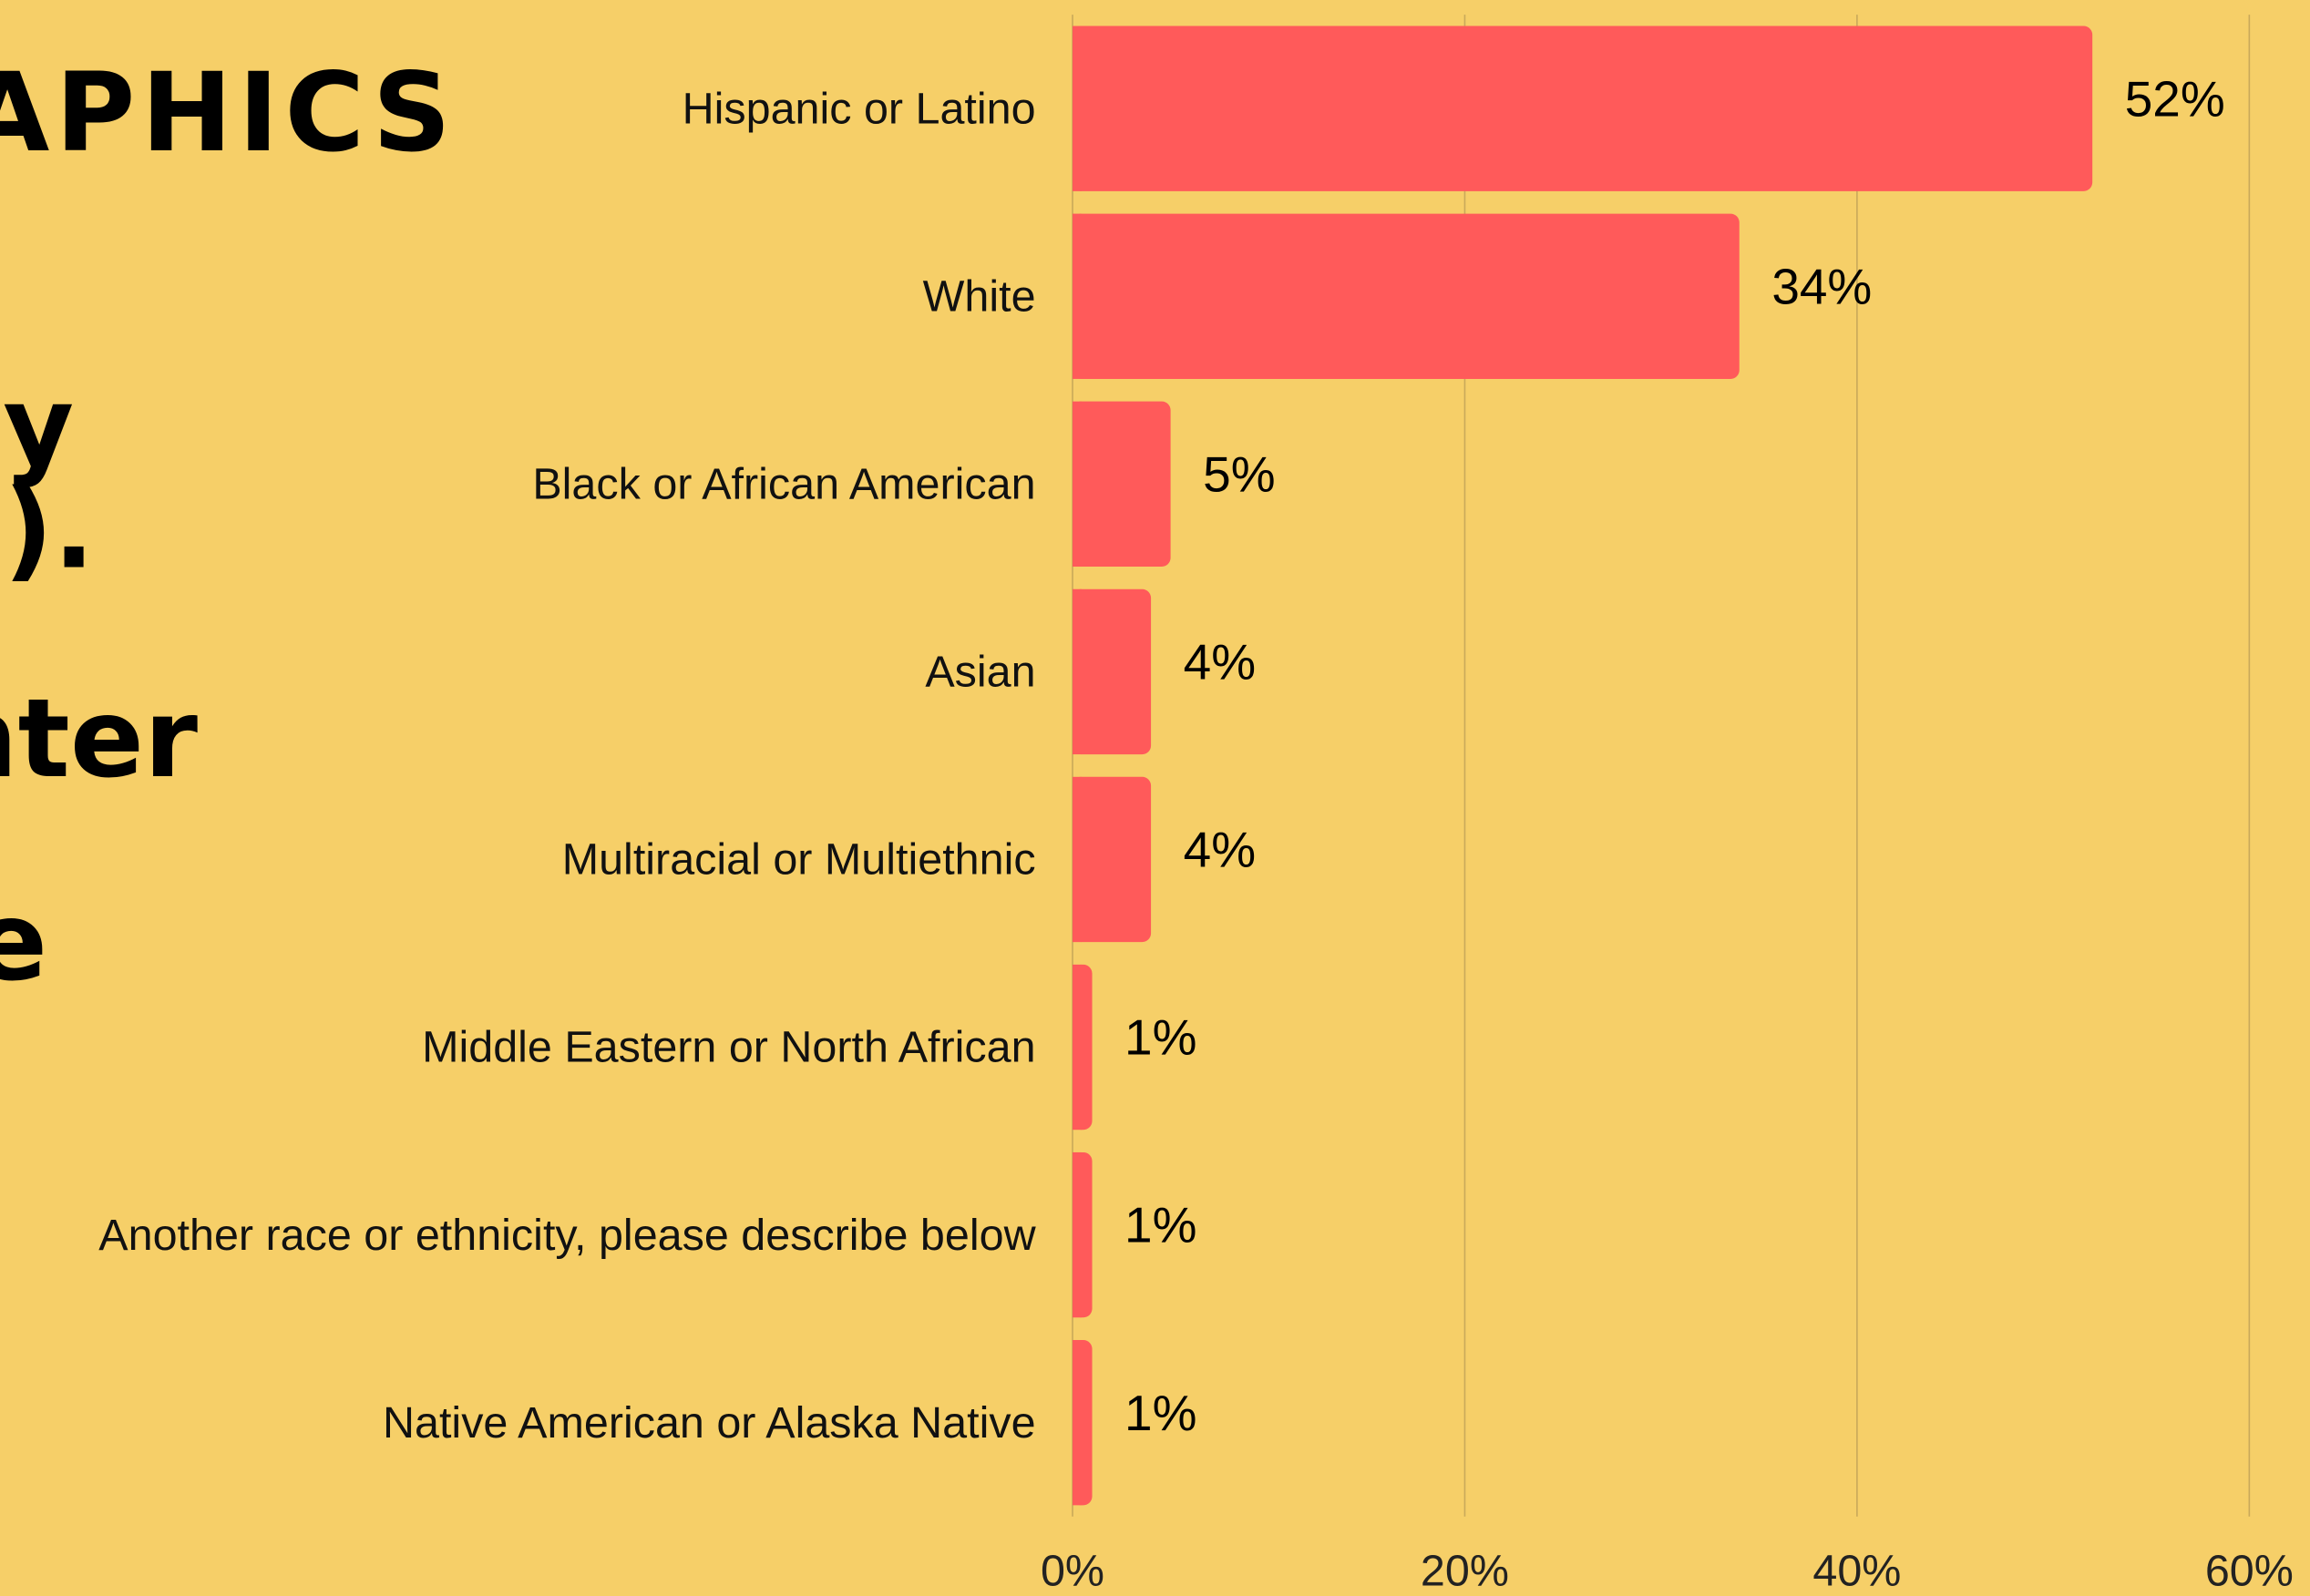 The height and width of the screenshot is (1596, 2310). What do you see at coordinates (979, 296) in the screenshot?
I see `category-label: White` at bounding box center [979, 296].